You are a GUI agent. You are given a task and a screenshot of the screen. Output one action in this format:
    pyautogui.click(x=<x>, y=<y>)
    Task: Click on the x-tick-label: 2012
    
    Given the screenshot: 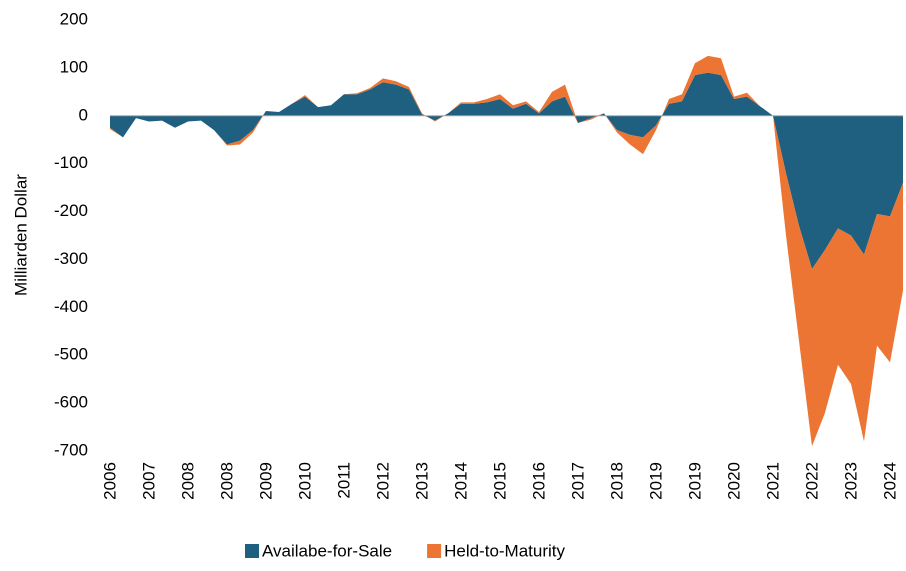 What is the action you would take?
    pyautogui.click(x=382, y=481)
    